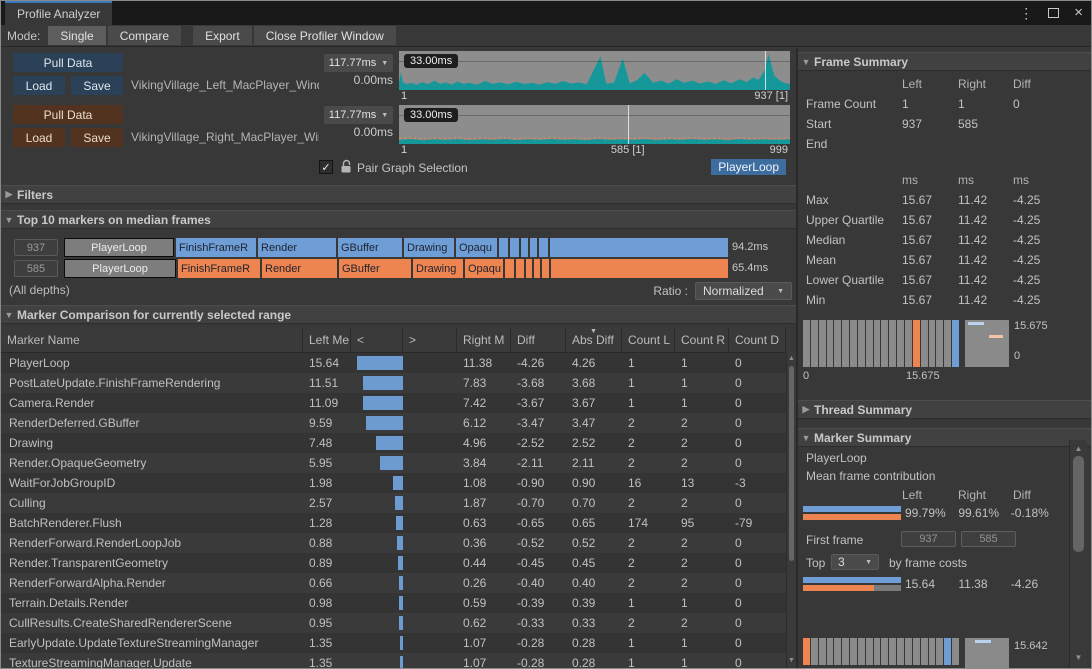  Describe the element at coordinates (881, 651) in the screenshot. I see `marker-histogram` at that location.